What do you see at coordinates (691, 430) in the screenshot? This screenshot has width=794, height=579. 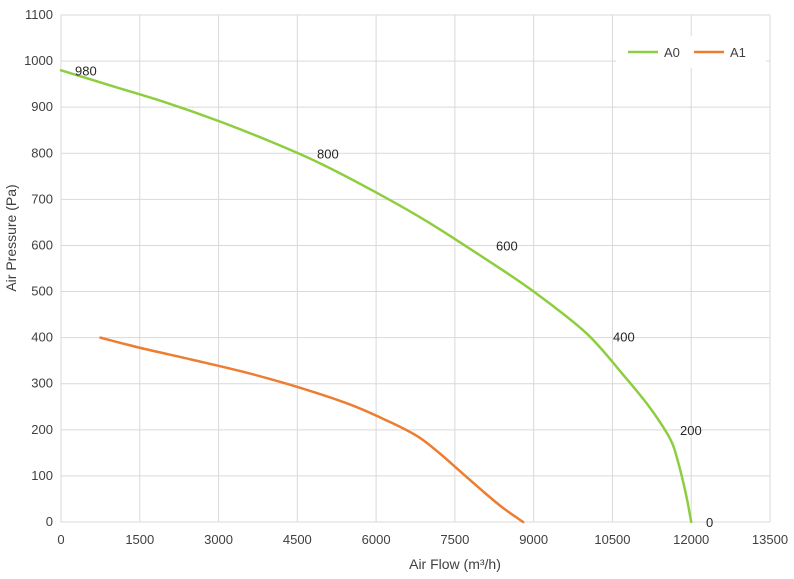 I see `data-label: 200` at bounding box center [691, 430].